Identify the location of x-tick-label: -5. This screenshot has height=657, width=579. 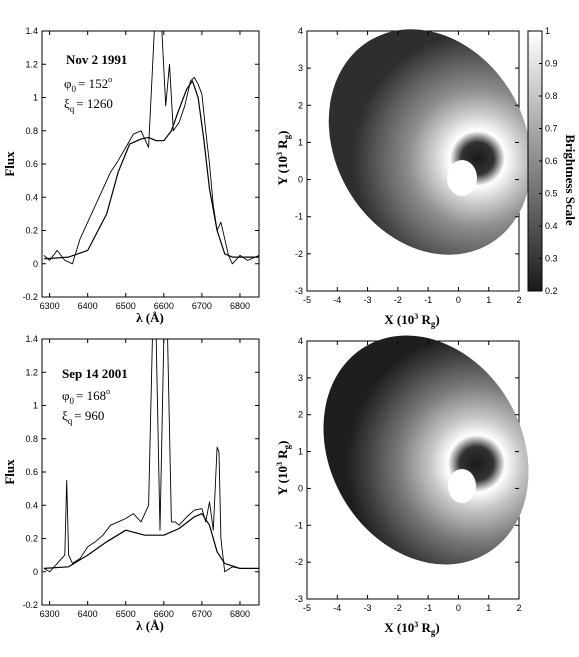
(307, 608).